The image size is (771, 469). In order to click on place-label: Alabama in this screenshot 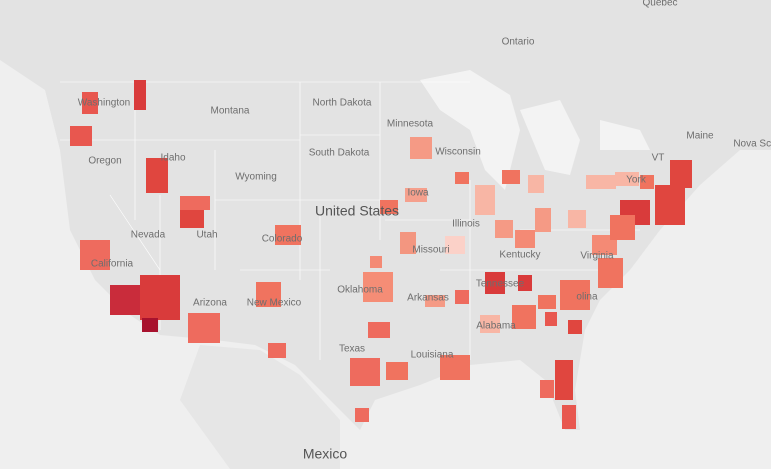, I will do `click(496, 326)`.